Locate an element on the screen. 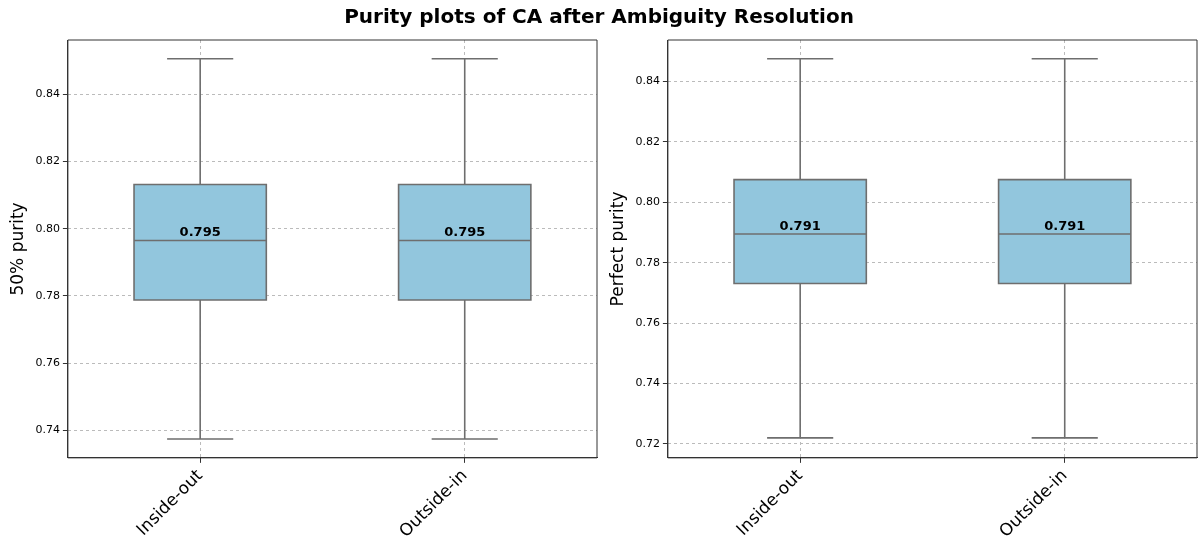  y-axis-title: Perfect purity is located at coordinates (616, 249).